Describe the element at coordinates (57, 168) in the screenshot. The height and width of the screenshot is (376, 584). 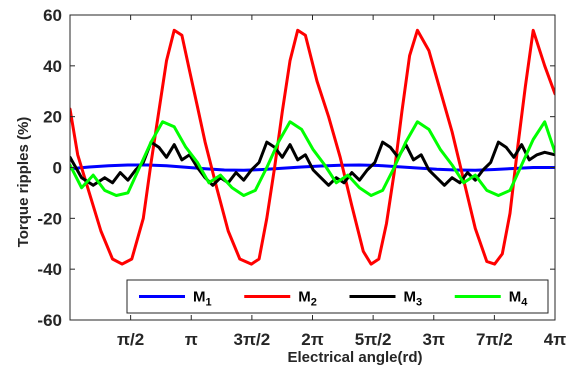
I see `y-tick-label: 0` at that location.